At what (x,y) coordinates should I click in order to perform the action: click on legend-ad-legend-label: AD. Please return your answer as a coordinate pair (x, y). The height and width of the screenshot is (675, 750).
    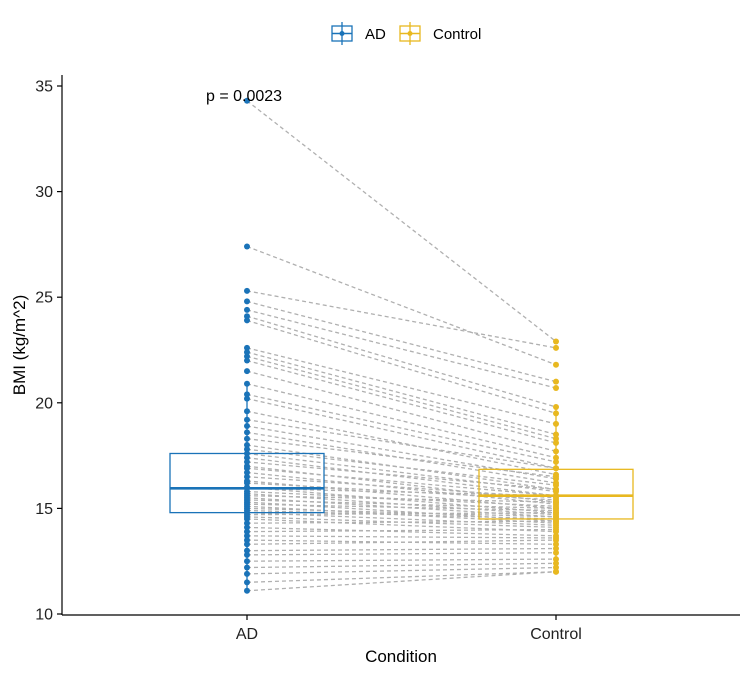
    Looking at the image, I should click on (375, 34).